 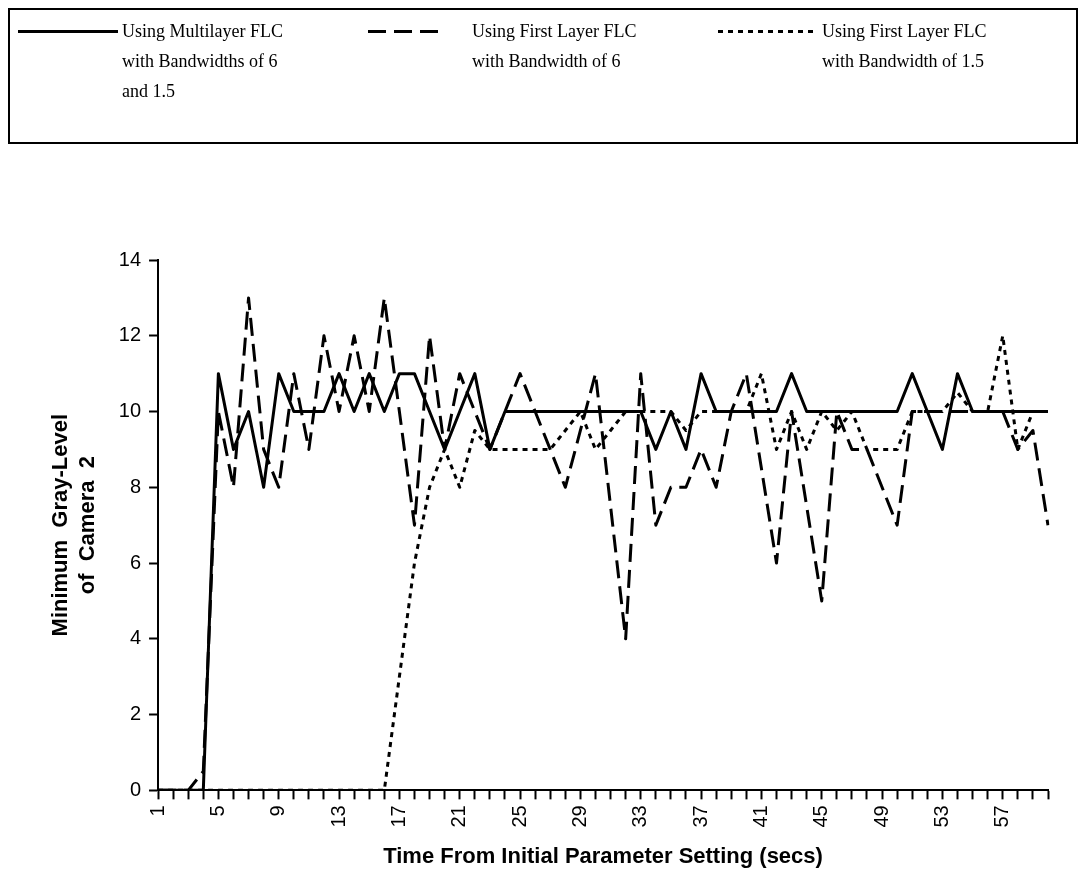 What do you see at coordinates (130, 410) in the screenshot?
I see `y-tick-label: 10` at bounding box center [130, 410].